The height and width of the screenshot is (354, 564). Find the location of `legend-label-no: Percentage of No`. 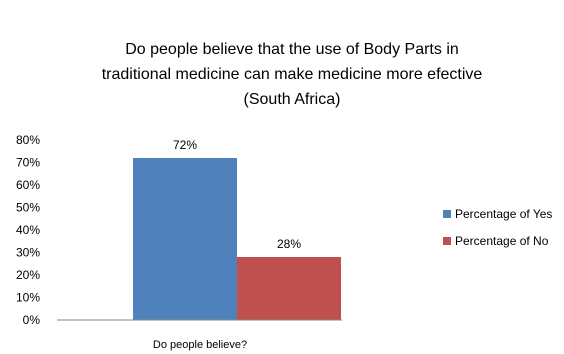

legend-label-no: Percentage of No is located at coordinates (502, 241).